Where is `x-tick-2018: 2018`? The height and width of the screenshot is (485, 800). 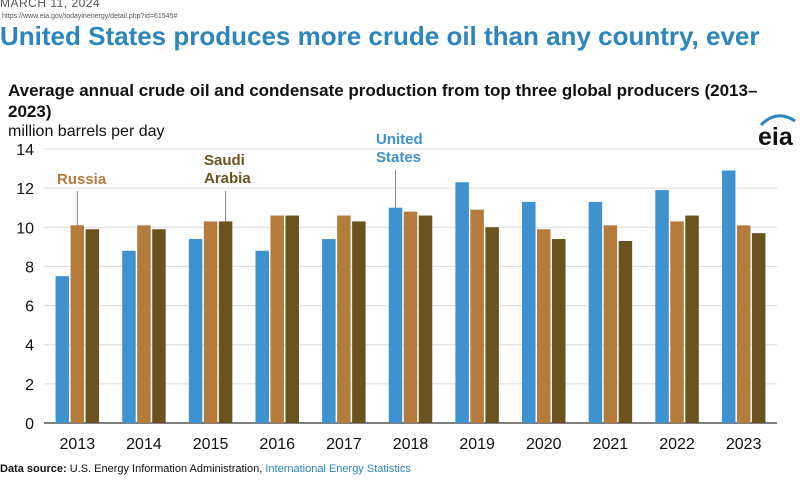
x-tick-2018: 2018 is located at coordinates (411, 444).